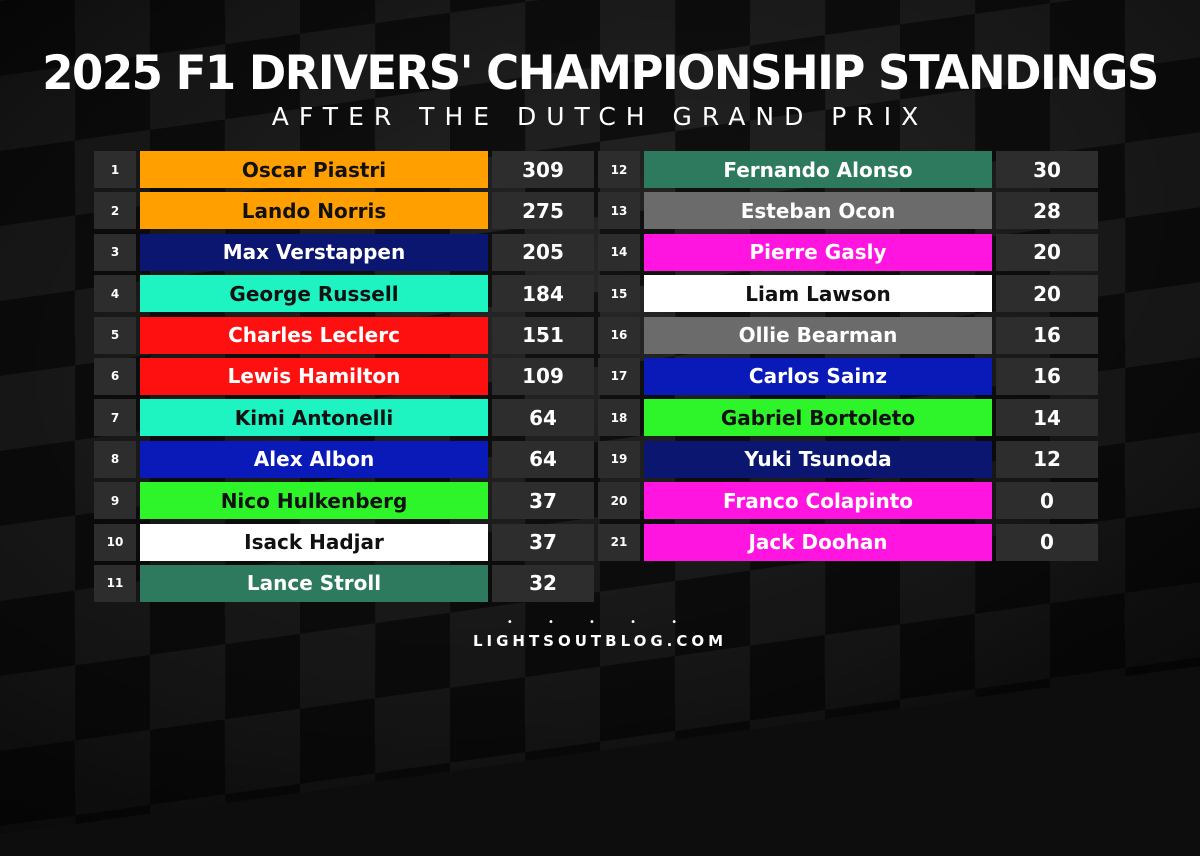 This screenshot has width=1200, height=856. Describe the element at coordinates (600, 116) in the screenshot. I see `page-subtitle: AFTER THE DUTCH GRAND PRIX` at that location.